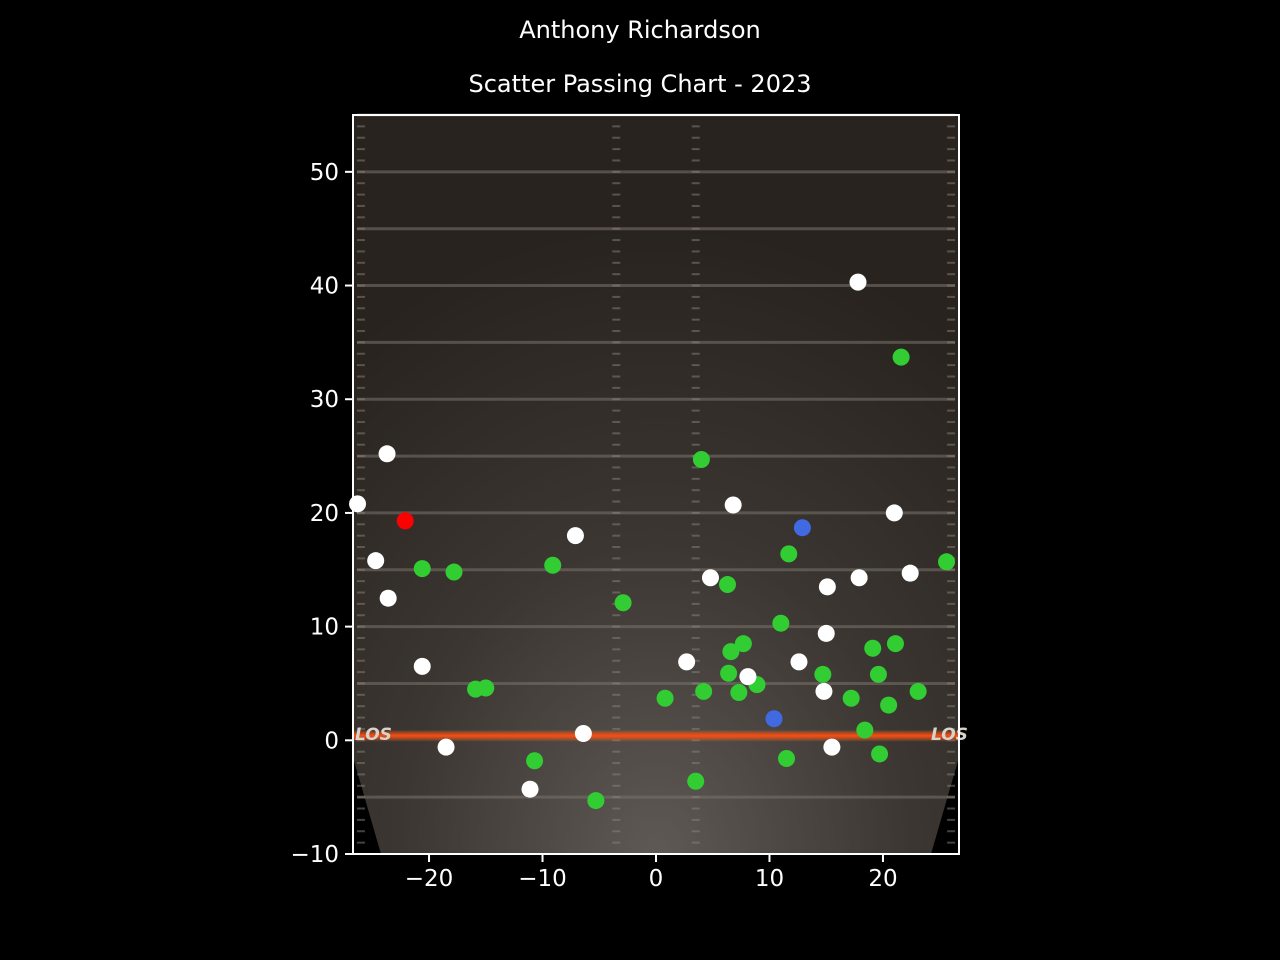 This screenshot has height=960, width=1280. I want to click on y-tick-label: 30, so click(324, 400).